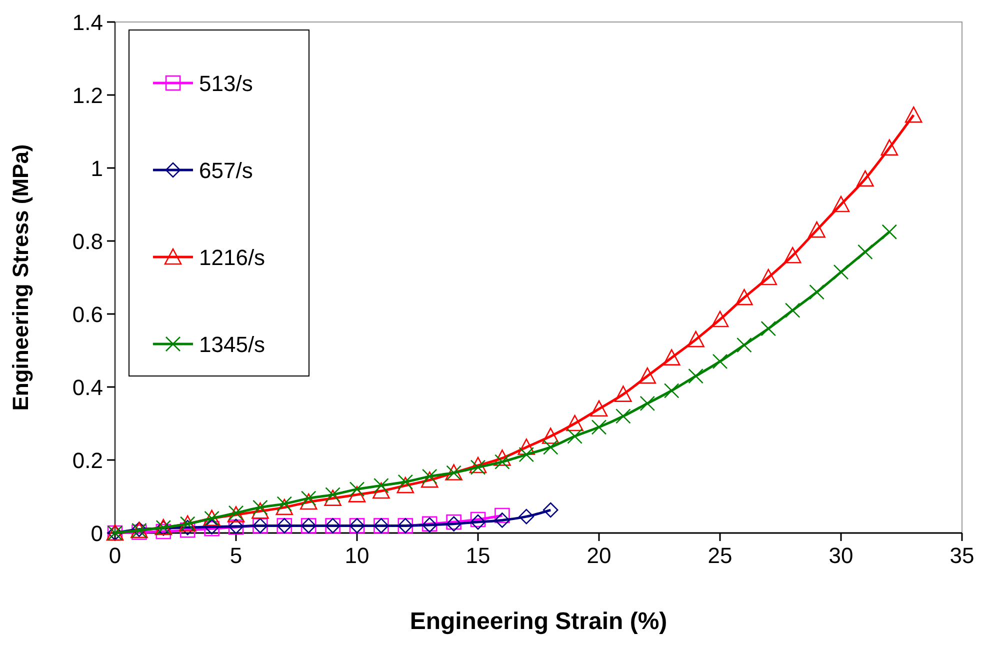  I want to click on y-tick-label: 0.8, so click(87, 241).